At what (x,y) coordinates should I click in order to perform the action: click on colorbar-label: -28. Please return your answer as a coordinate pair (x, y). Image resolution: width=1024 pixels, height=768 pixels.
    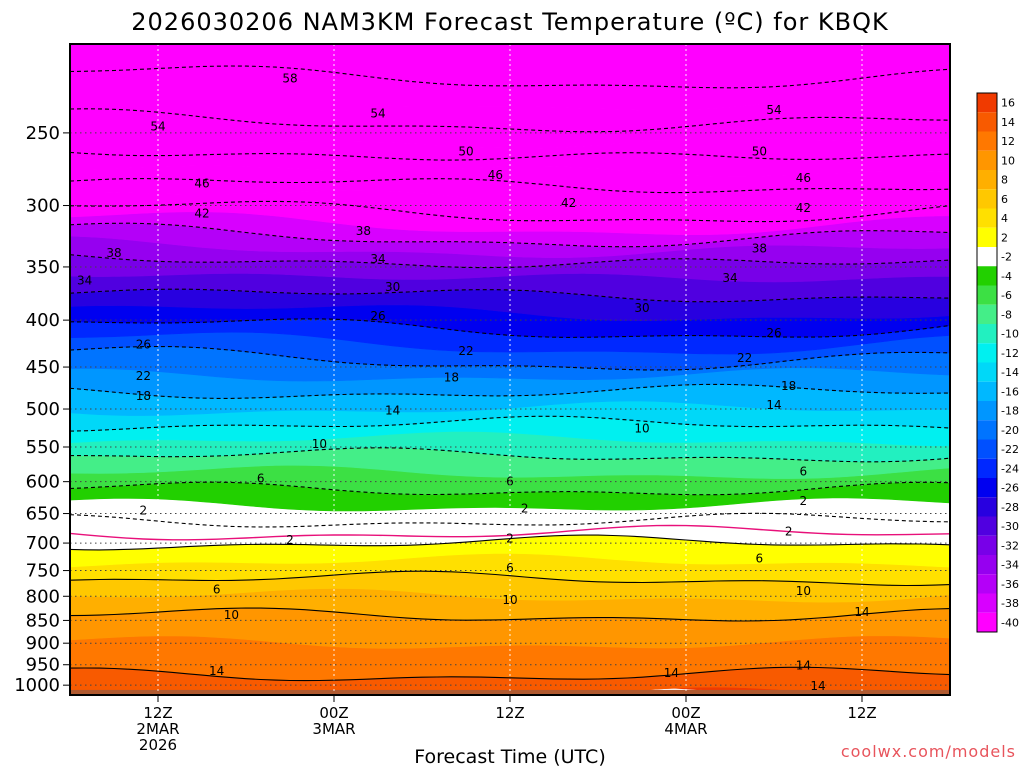
    Looking at the image, I should click on (1010, 507).